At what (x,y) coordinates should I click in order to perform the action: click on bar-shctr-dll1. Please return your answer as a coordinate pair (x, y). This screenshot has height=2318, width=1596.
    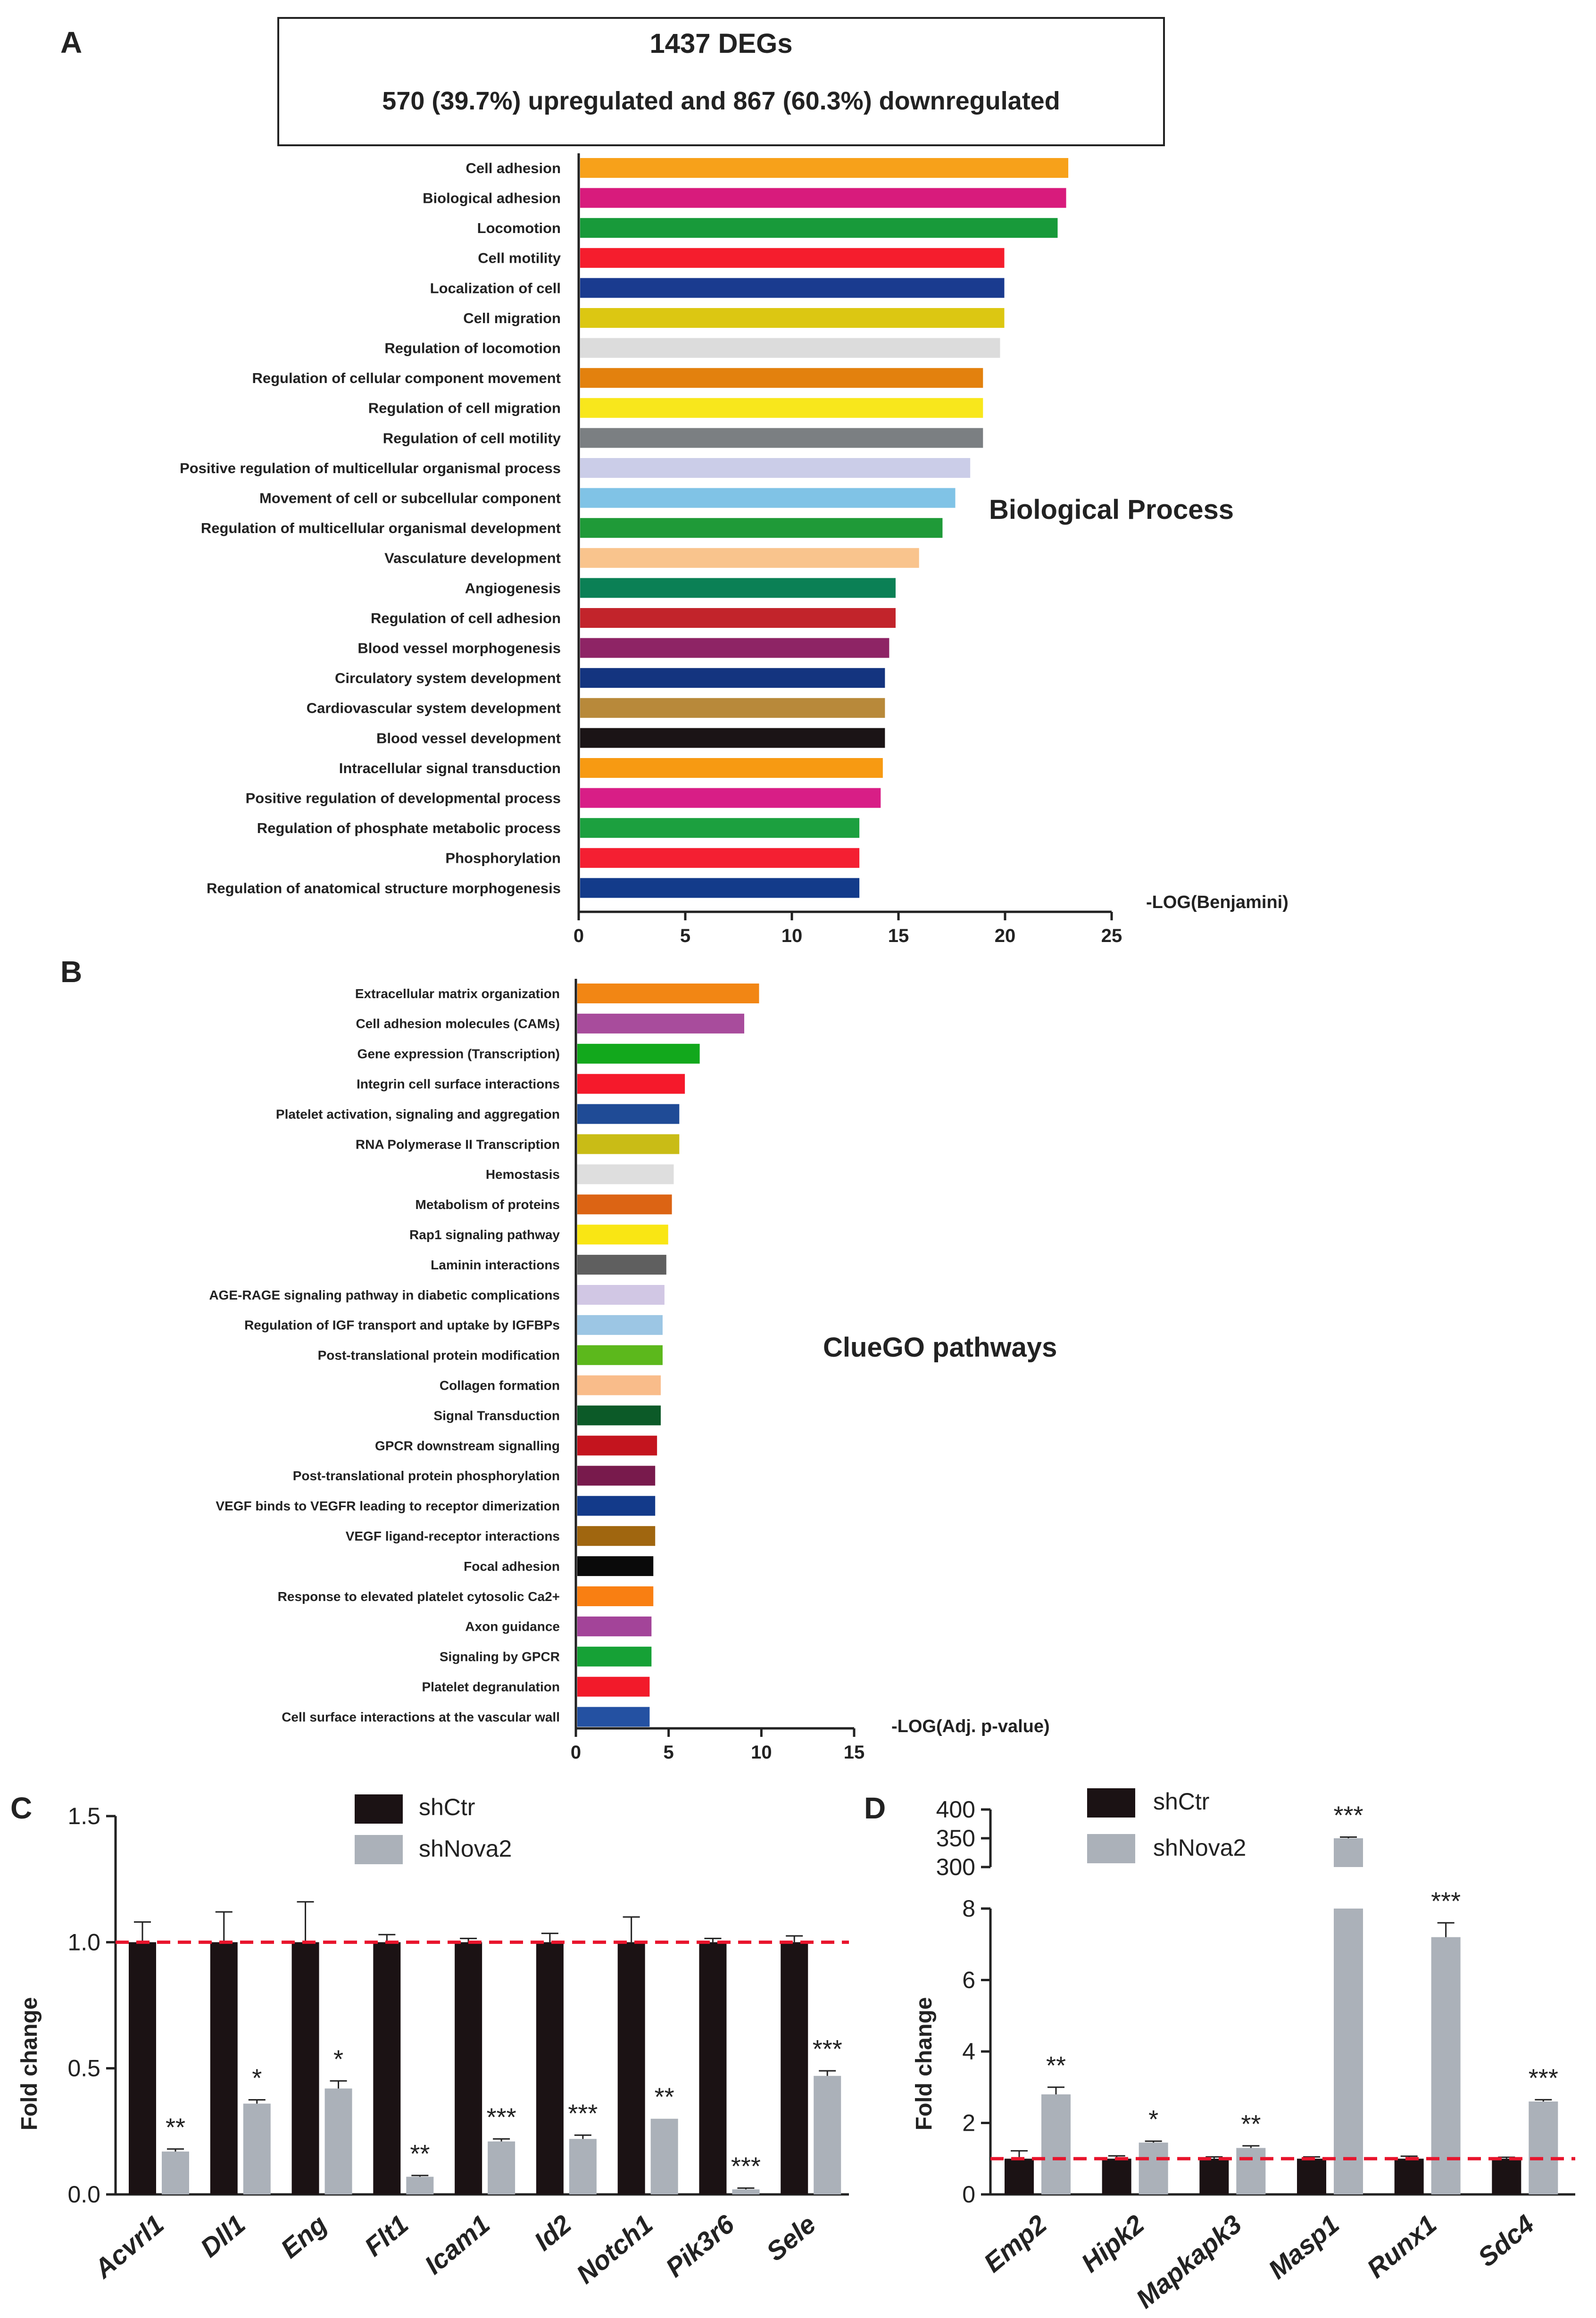
    Looking at the image, I should click on (224, 2068).